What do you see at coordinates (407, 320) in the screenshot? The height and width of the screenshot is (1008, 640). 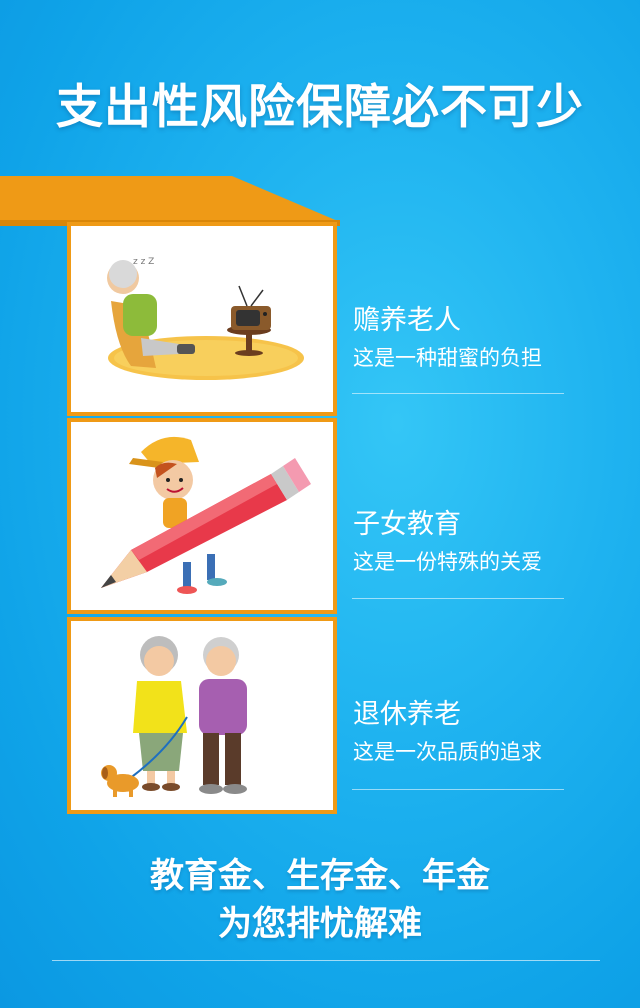 I see `item-title-elderly-care: 赡养老人` at bounding box center [407, 320].